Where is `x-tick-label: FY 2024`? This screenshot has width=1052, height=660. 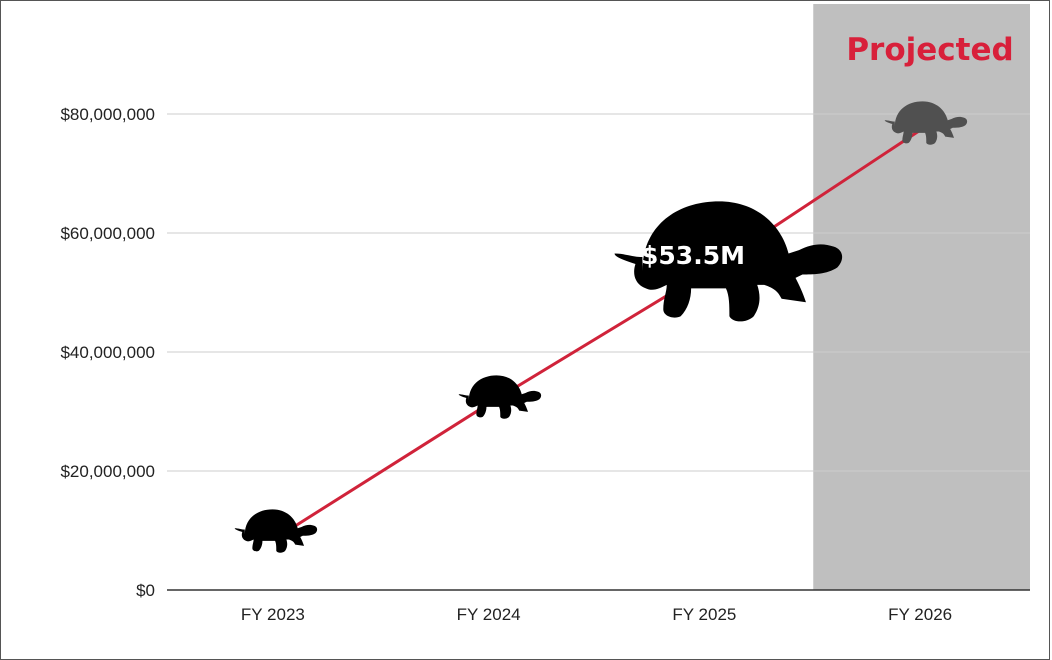 x-tick-label: FY 2024 is located at coordinates (489, 614).